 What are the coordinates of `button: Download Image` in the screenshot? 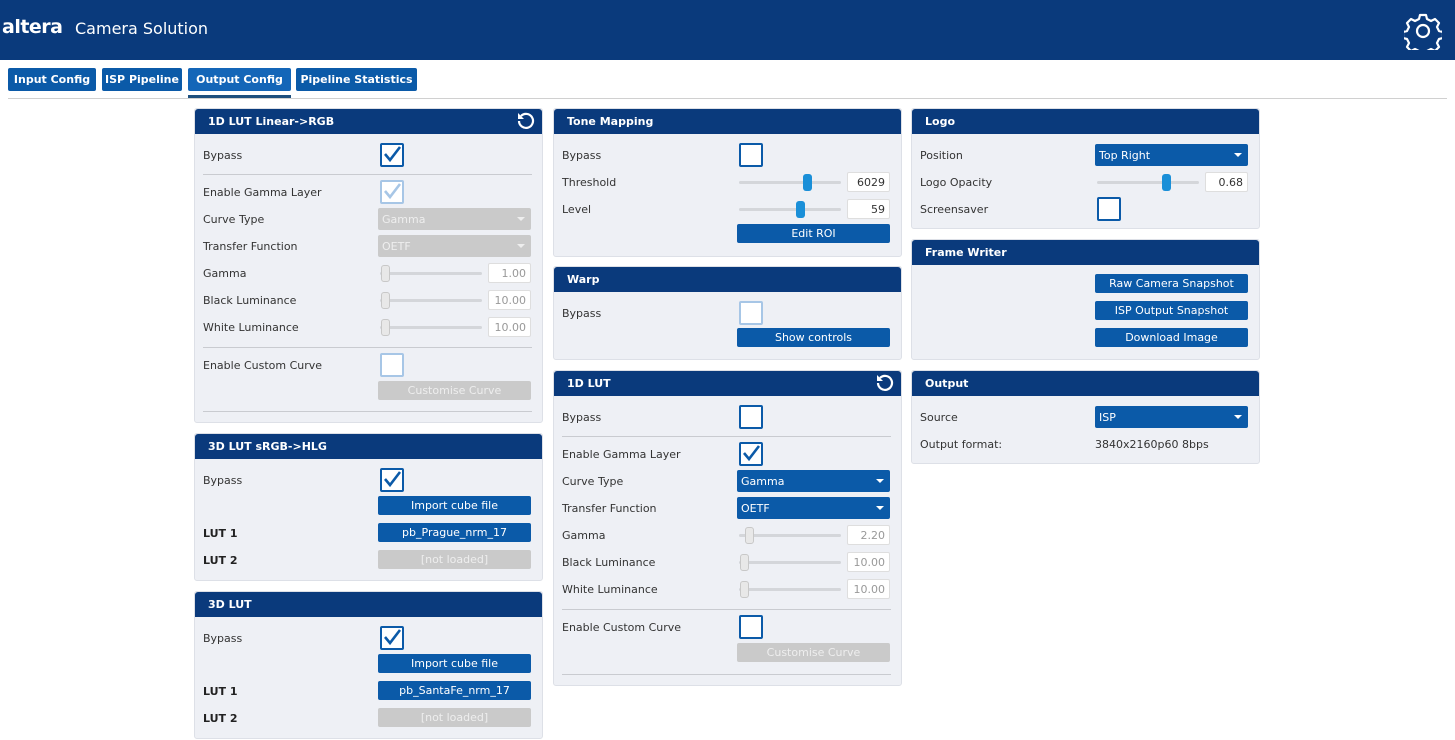 It's located at (1171, 337).